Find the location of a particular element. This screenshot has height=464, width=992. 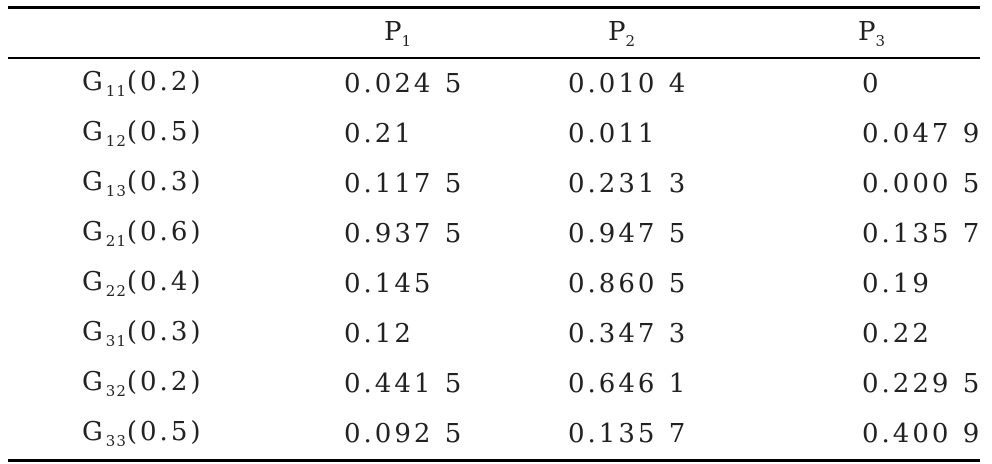

table-row: G13(0.3) 0.117 5 0.231 3 0.000 5 is located at coordinates (494, 184).